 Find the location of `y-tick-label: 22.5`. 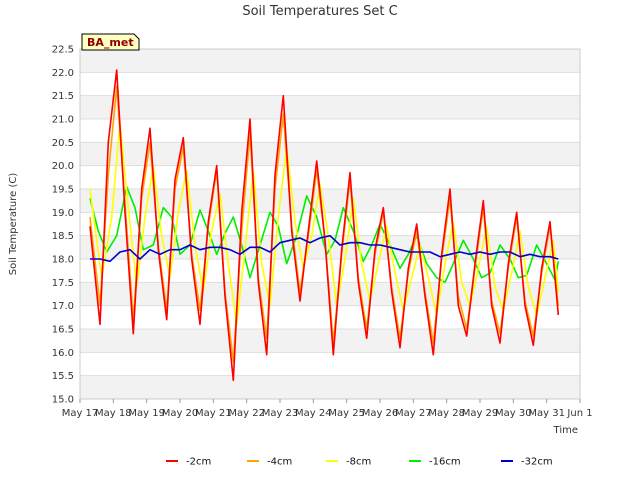

y-tick-label: 22.5 is located at coordinates (63, 50).